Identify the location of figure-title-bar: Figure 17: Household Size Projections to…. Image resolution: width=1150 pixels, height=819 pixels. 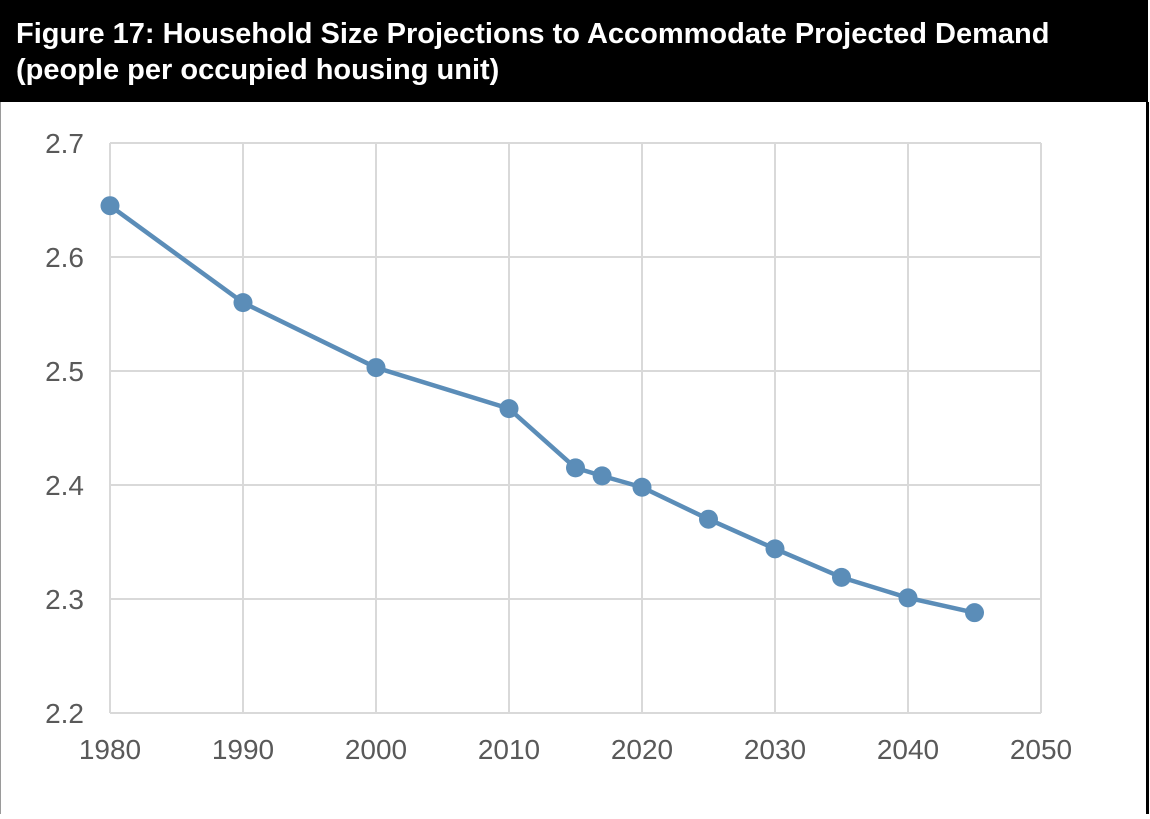
(574, 51).